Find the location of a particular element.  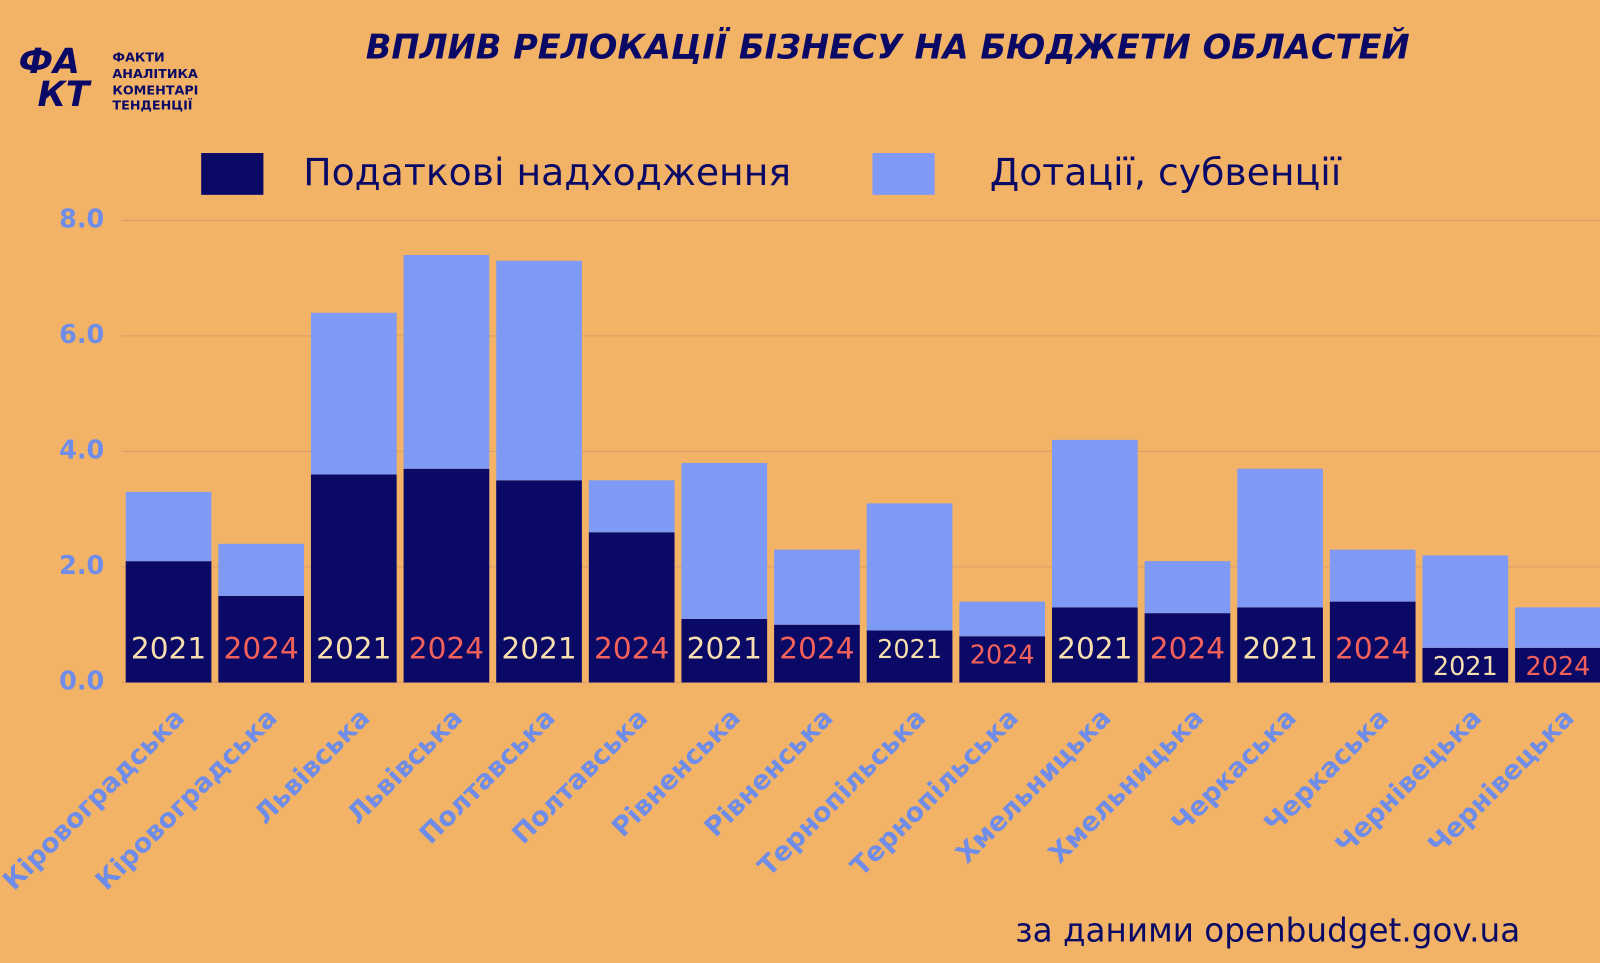

y-tick-label: 0.0 is located at coordinates (81, 681).